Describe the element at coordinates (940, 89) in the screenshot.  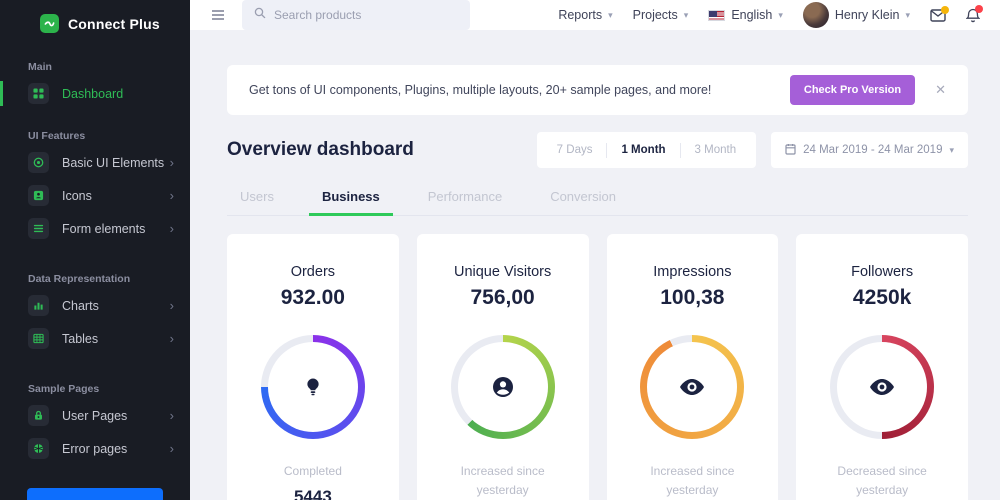
I see `close-icon: ✕` at that location.